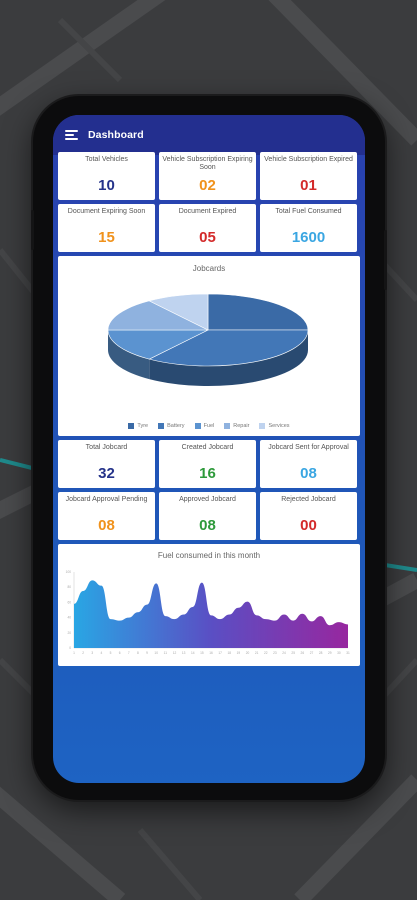 This screenshot has width=417, height=900. What do you see at coordinates (308, 185) in the screenshot?
I see `stat-card-value: 01` at bounding box center [308, 185].